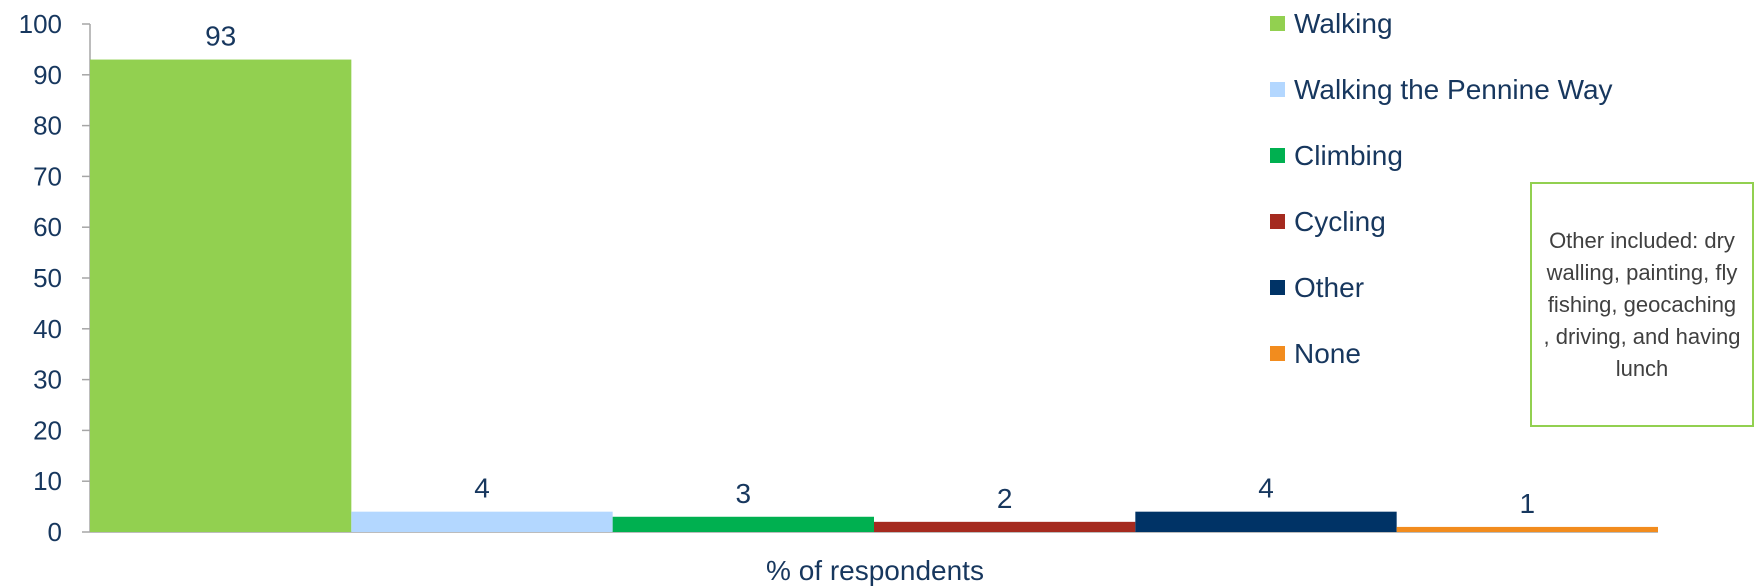  What do you see at coordinates (1343, 23) in the screenshot?
I see `legend-label: Walking` at bounding box center [1343, 23].